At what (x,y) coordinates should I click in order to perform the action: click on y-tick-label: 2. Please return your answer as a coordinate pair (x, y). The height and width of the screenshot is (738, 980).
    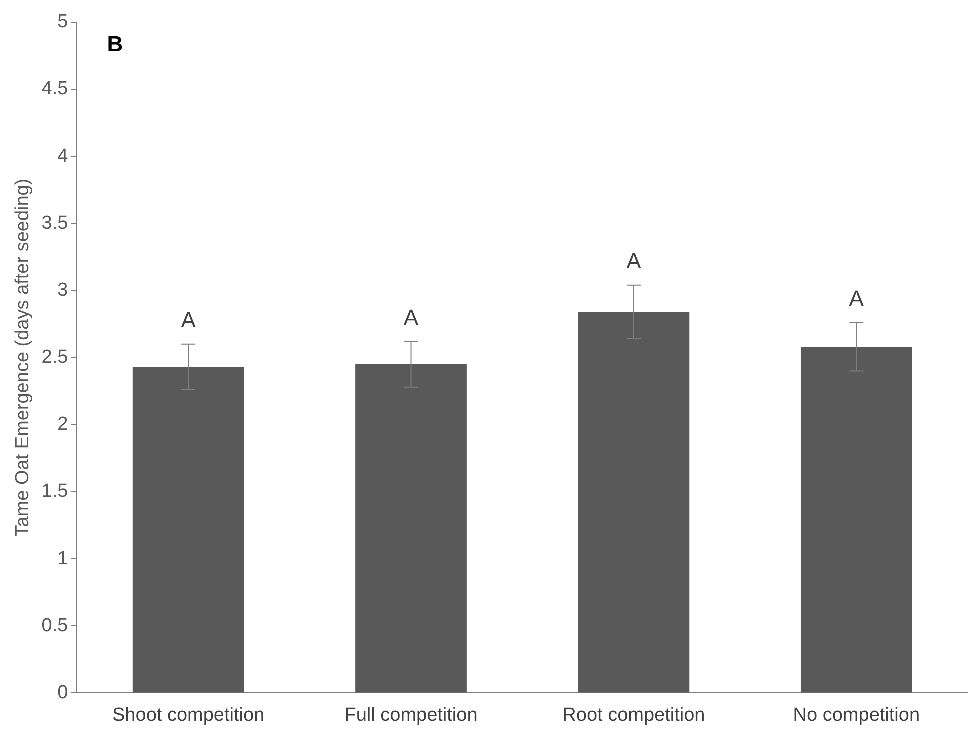
    Looking at the image, I should click on (63, 425).